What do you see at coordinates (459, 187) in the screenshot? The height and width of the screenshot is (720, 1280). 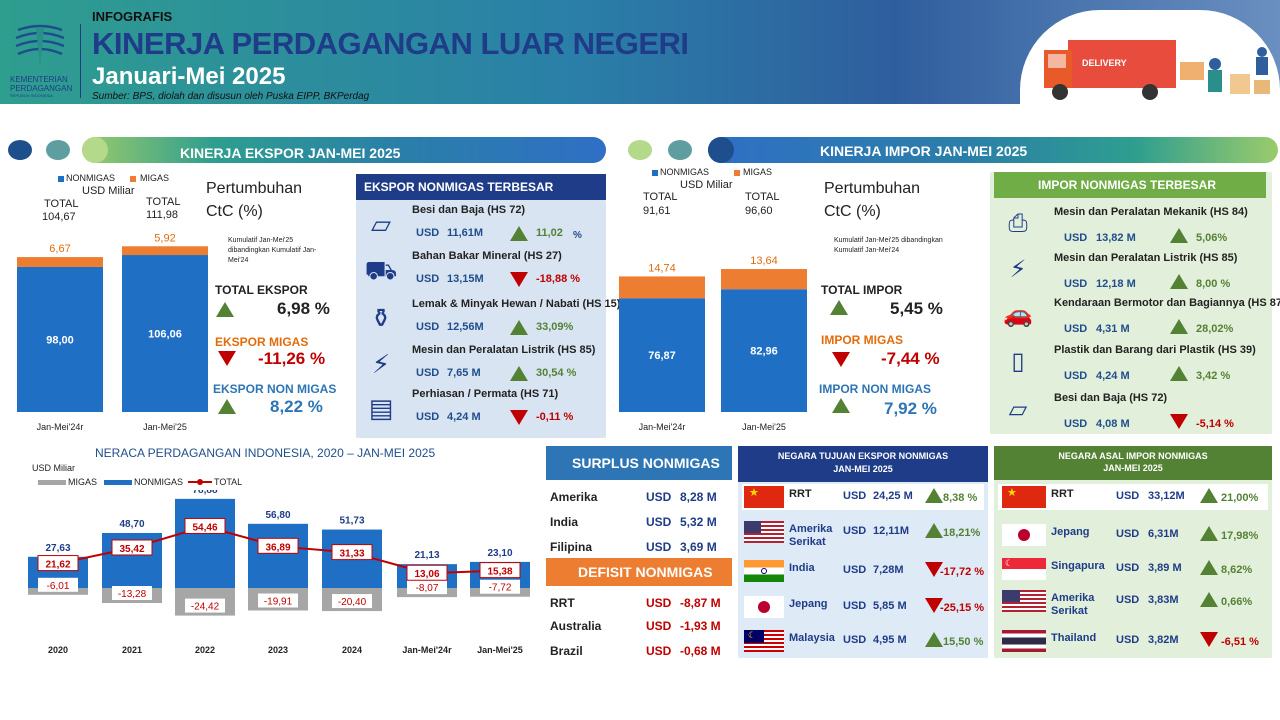 I see `ekspor-top-title: EKSPOR NONMIGAS TERBESAR` at bounding box center [459, 187].